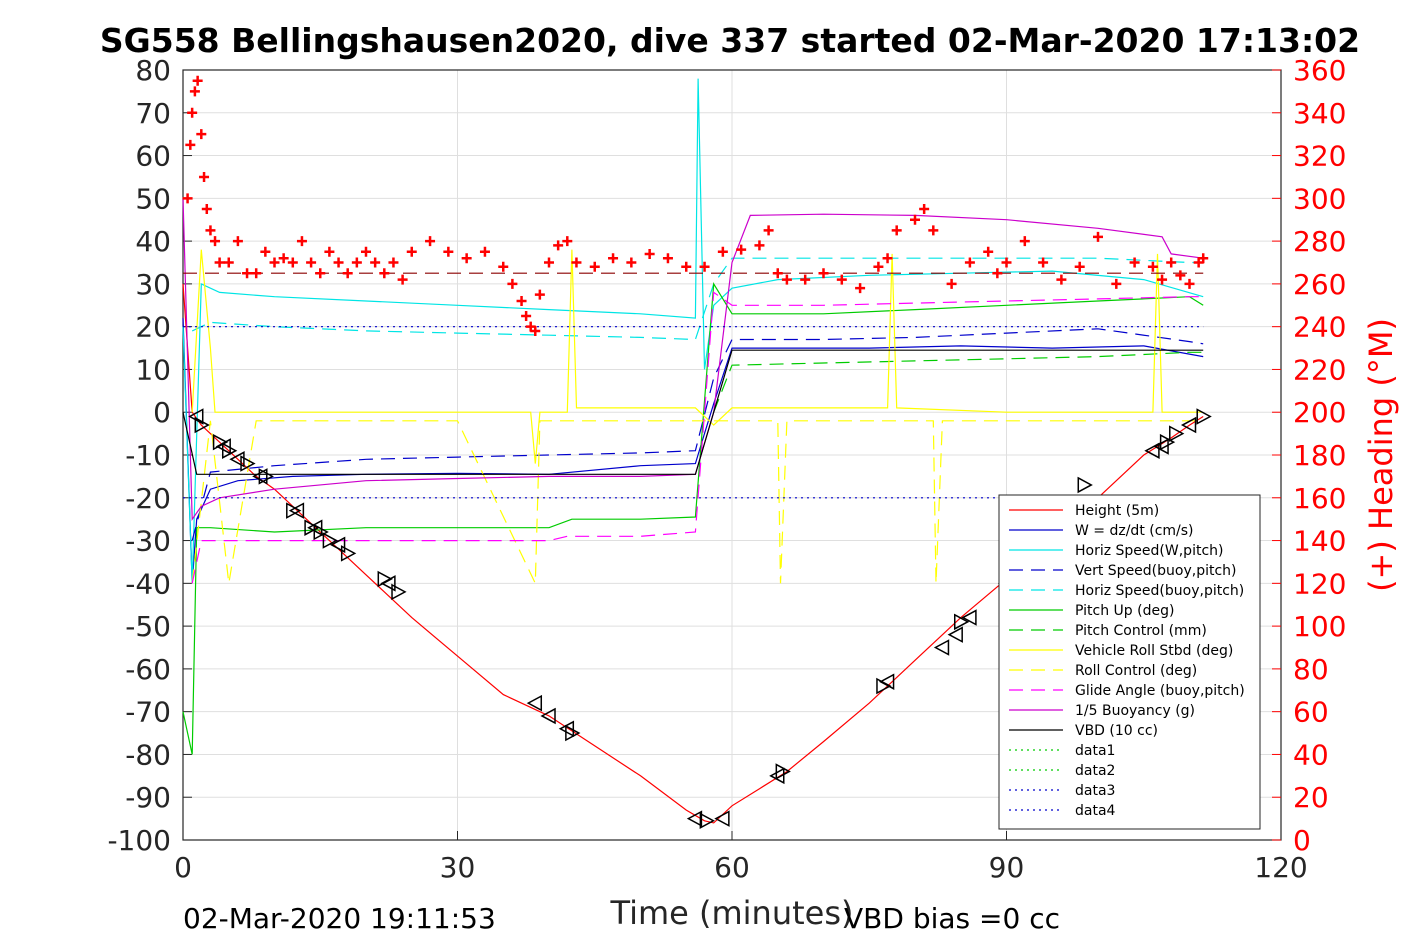 The width and height of the screenshot is (1417, 945). Describe the element at coordinates (153, 70) in the screenshot. I see `y-left-tick-label: 80` at that location.